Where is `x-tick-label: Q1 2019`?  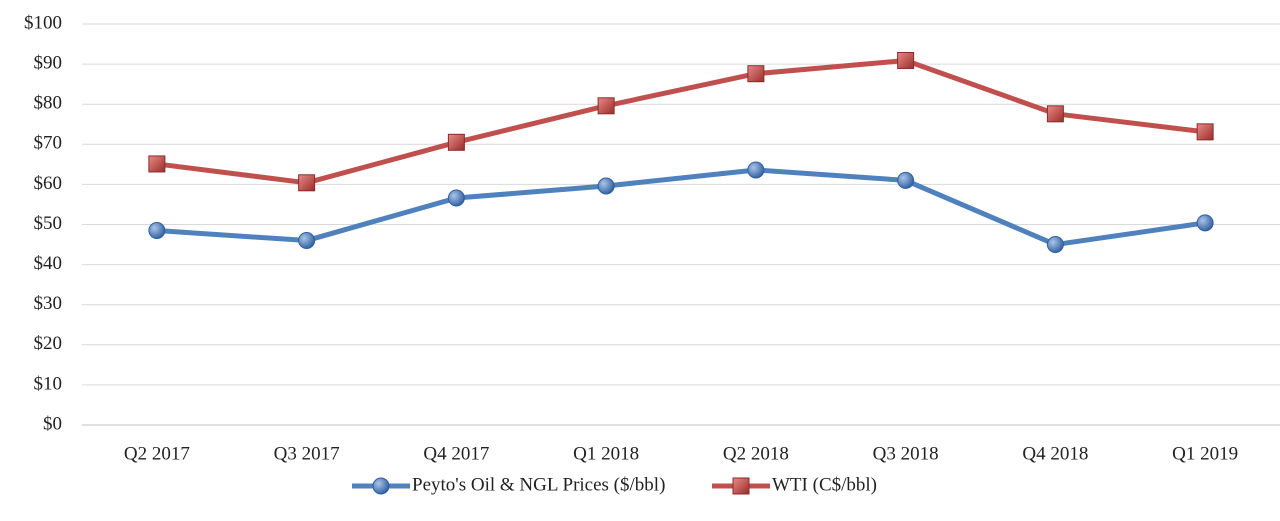
x-tick-label: Q1 2019 is located at coordinates (1205, 453).